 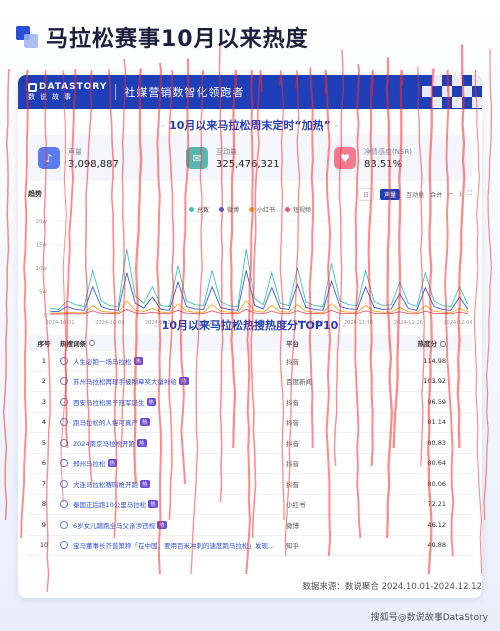 I want to click on legend-item: 短视频, so click(x=298, y=209).